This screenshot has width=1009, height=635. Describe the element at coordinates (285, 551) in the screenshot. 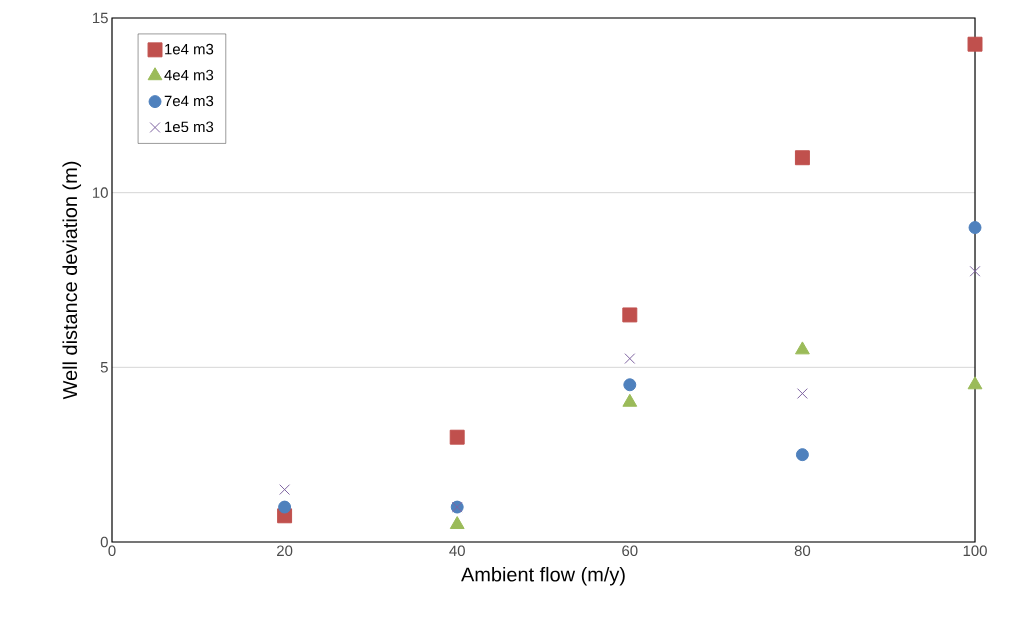

I see `x-tick-label: 20` at that location.